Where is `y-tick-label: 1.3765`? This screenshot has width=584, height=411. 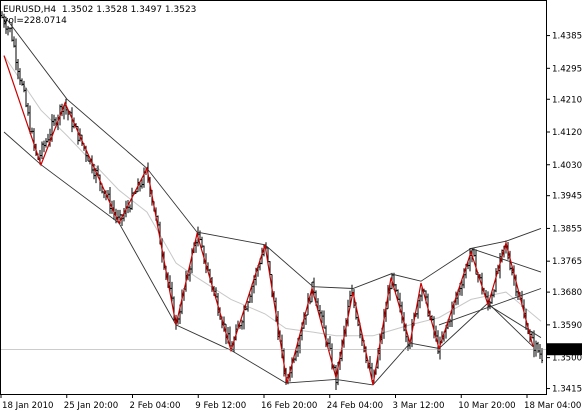 y-tick-label: 1.3765 is located at coordinates (567, 262).